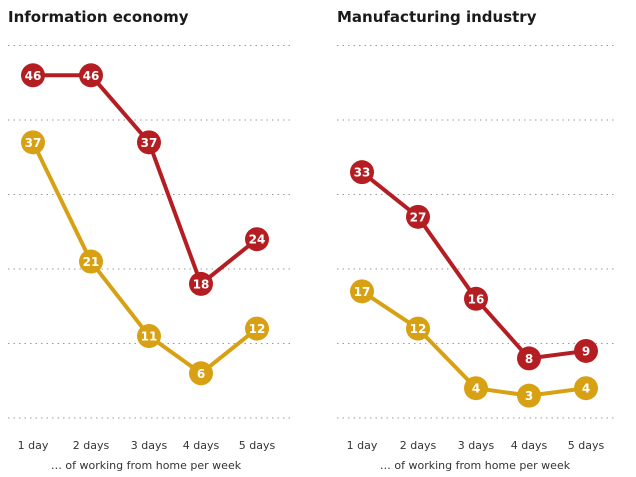 This screenshot has height=477, width=636. What do you see at coordinates (98, 17) in the screenshot?
I see `panel-title: Information economy` at bounding box center [98, 17].